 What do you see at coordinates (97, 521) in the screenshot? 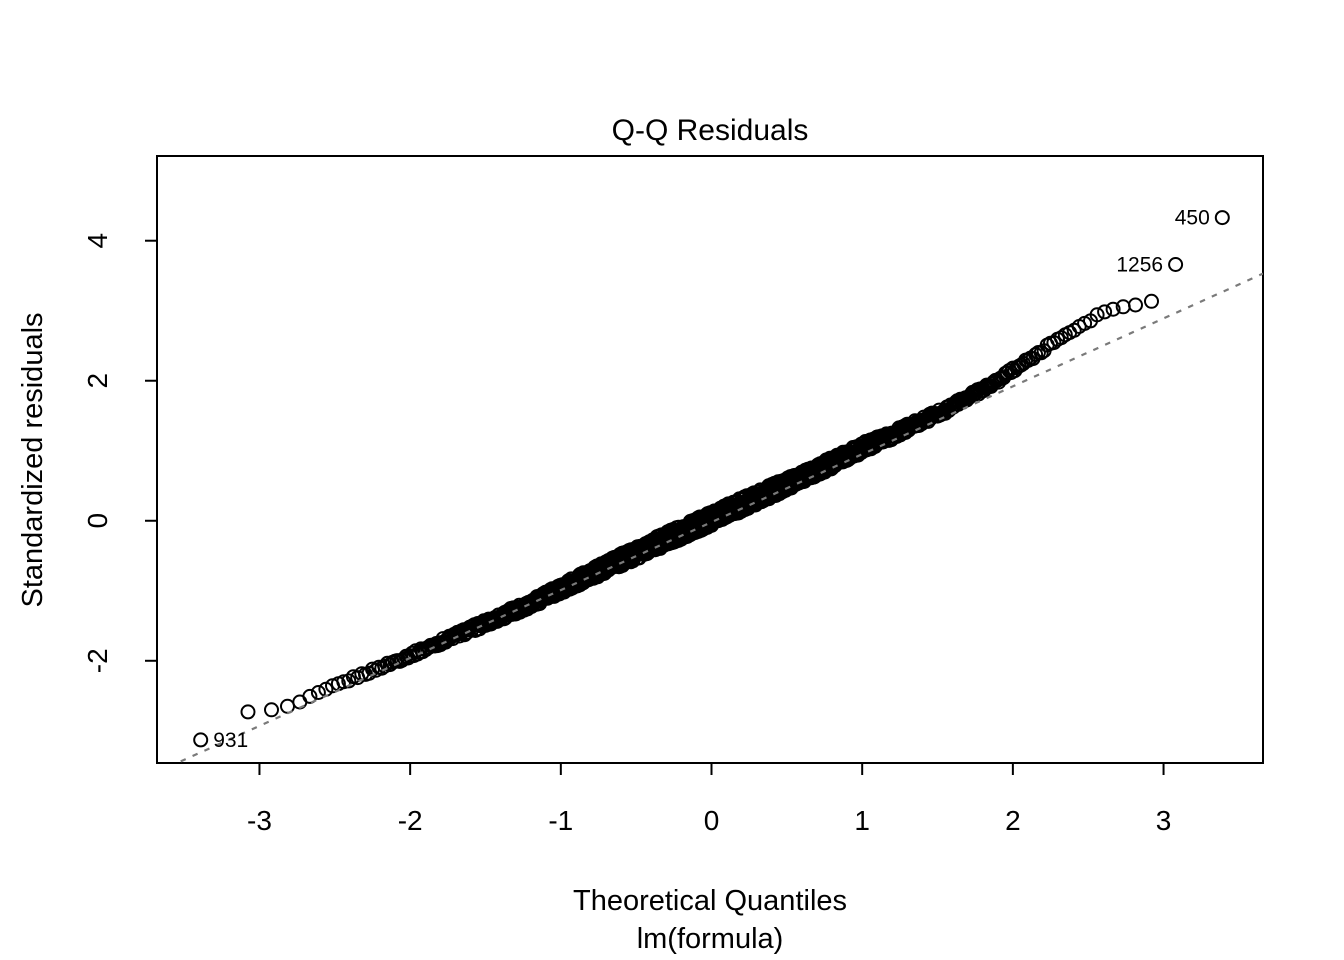
I see `y-axis-tick-label: 0` at bounding box center [97, 521].